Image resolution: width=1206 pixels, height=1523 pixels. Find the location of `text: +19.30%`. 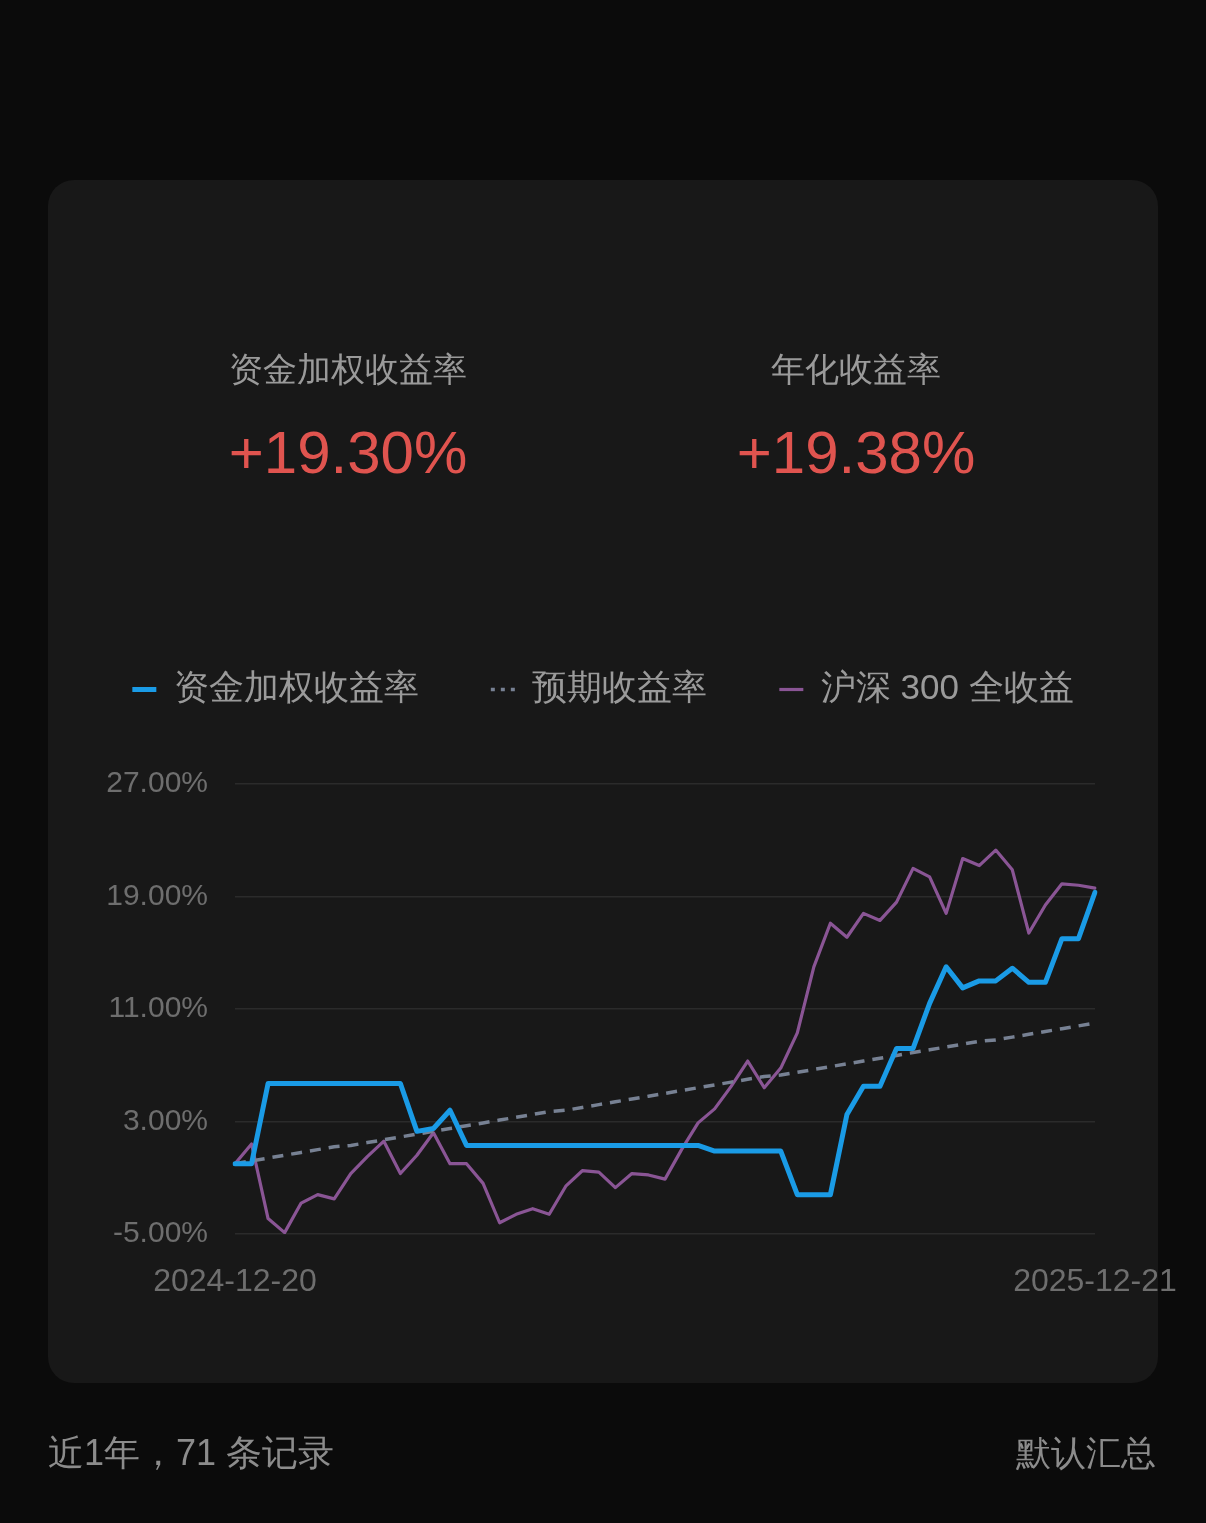

text: +19.30% is located at coordinates (348, 452).